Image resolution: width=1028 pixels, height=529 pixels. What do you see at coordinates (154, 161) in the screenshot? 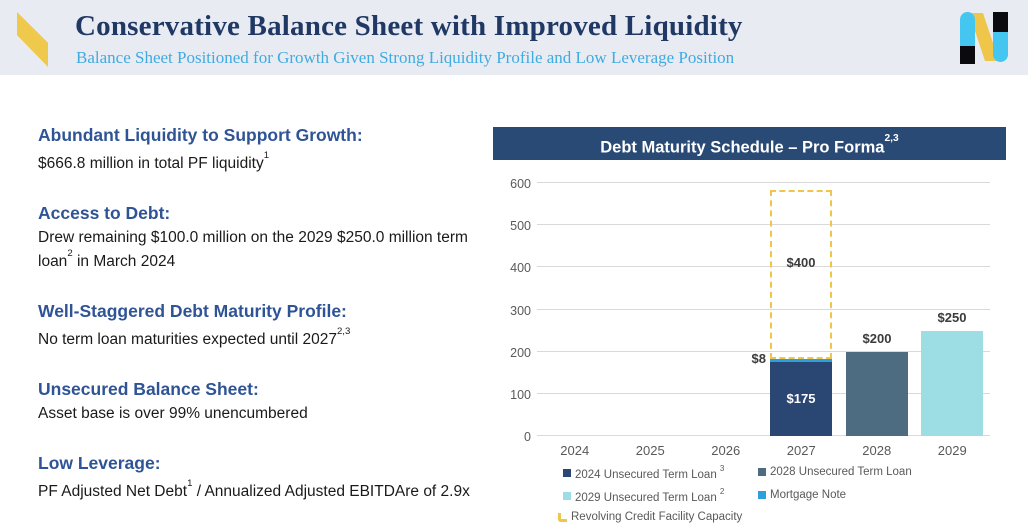
I see `section-body: $666.8 million in total PF liquidity1` at bounding box center [154, 161].